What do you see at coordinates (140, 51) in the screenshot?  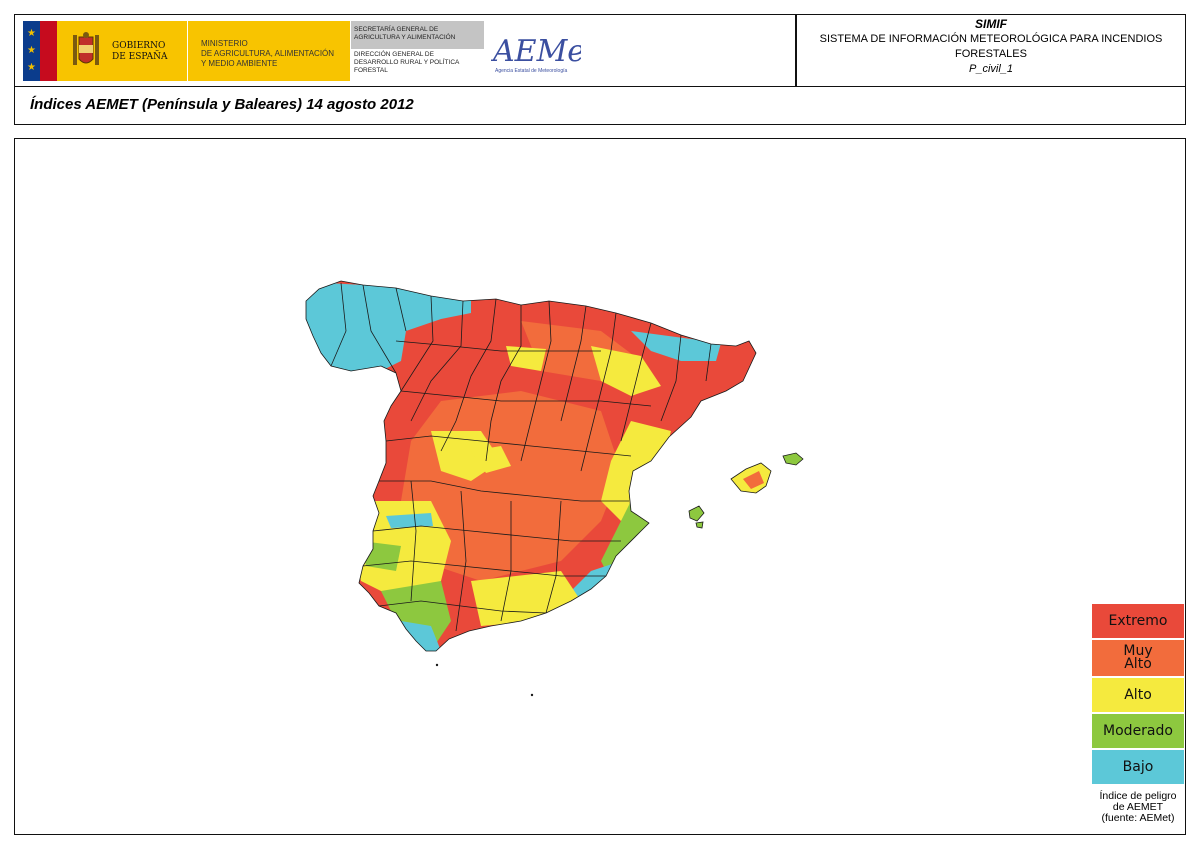 I see `gobierno-text: GOBIERNO DE ESPAÑA` at bounding box center [140, 51].